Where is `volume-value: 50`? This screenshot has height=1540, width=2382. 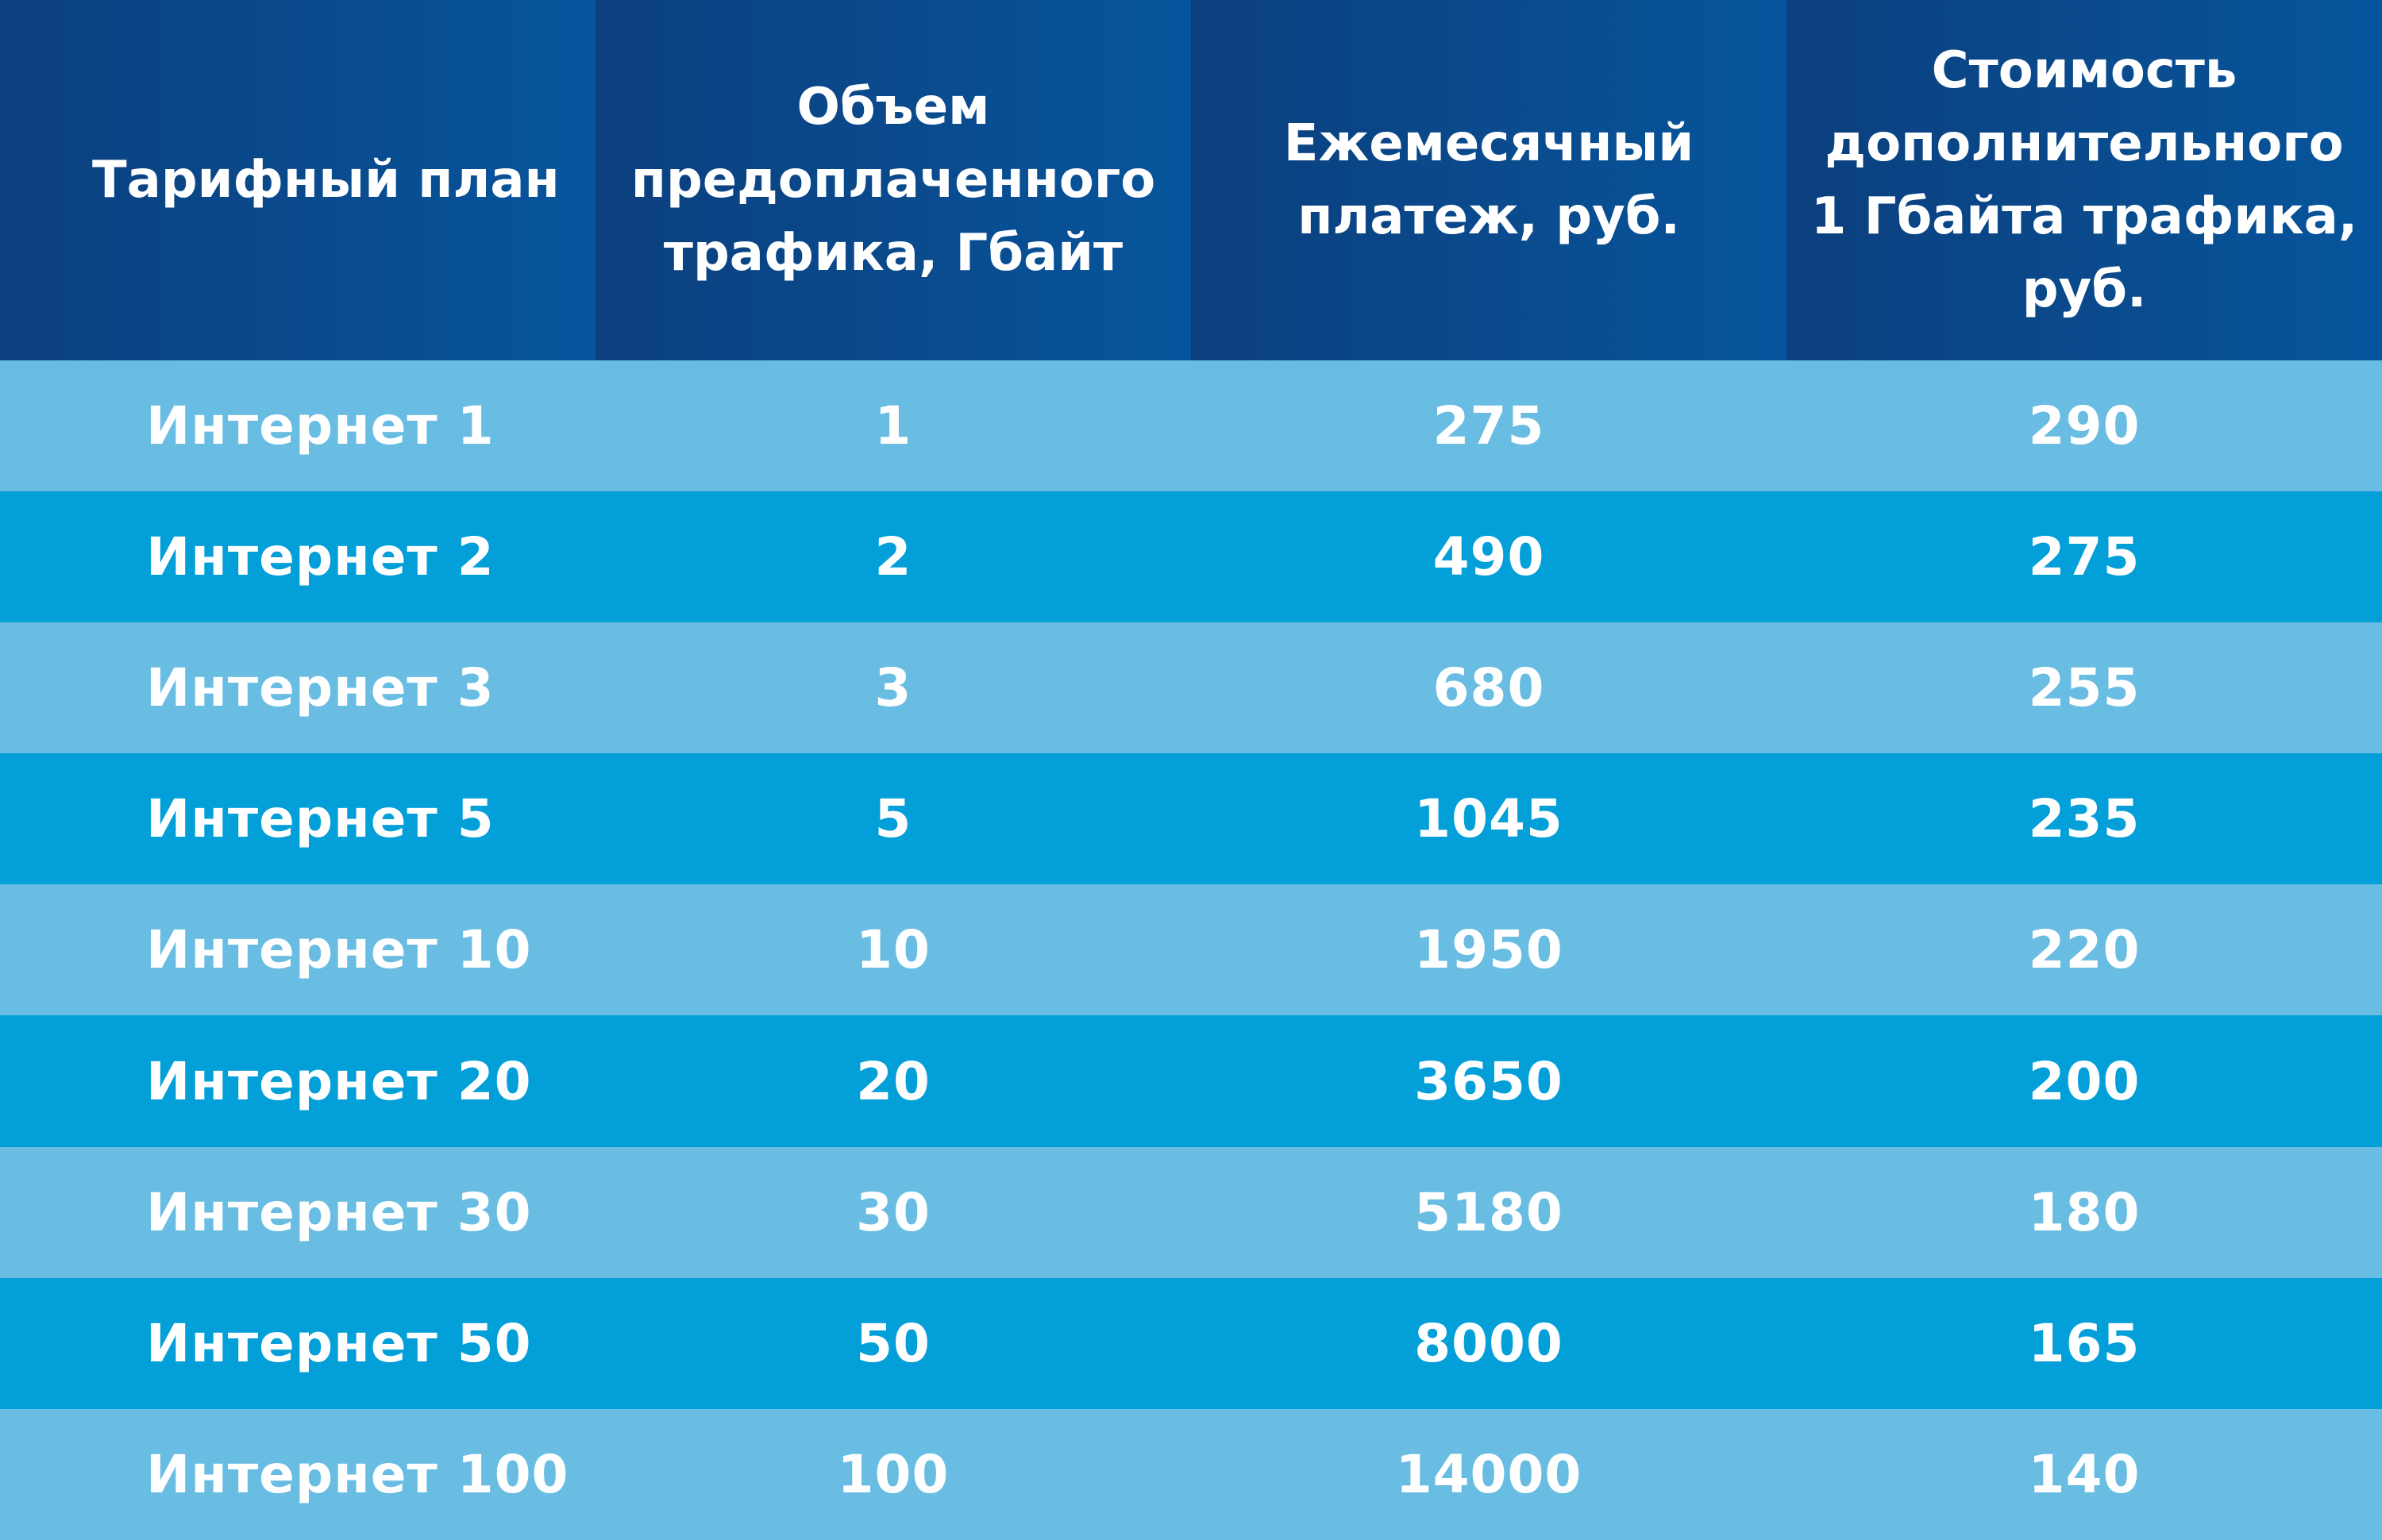
volume-value: 50 is located at coordinates (893, 1343).